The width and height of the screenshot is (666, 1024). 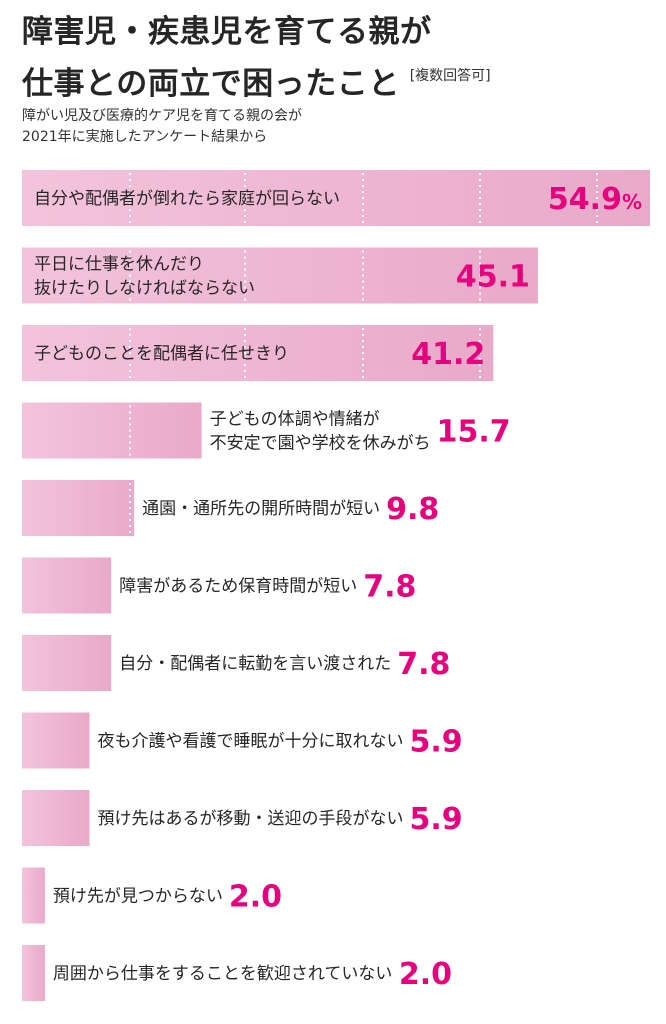 I want to click on bar-value: 15.7, so click(x=474, y=432).